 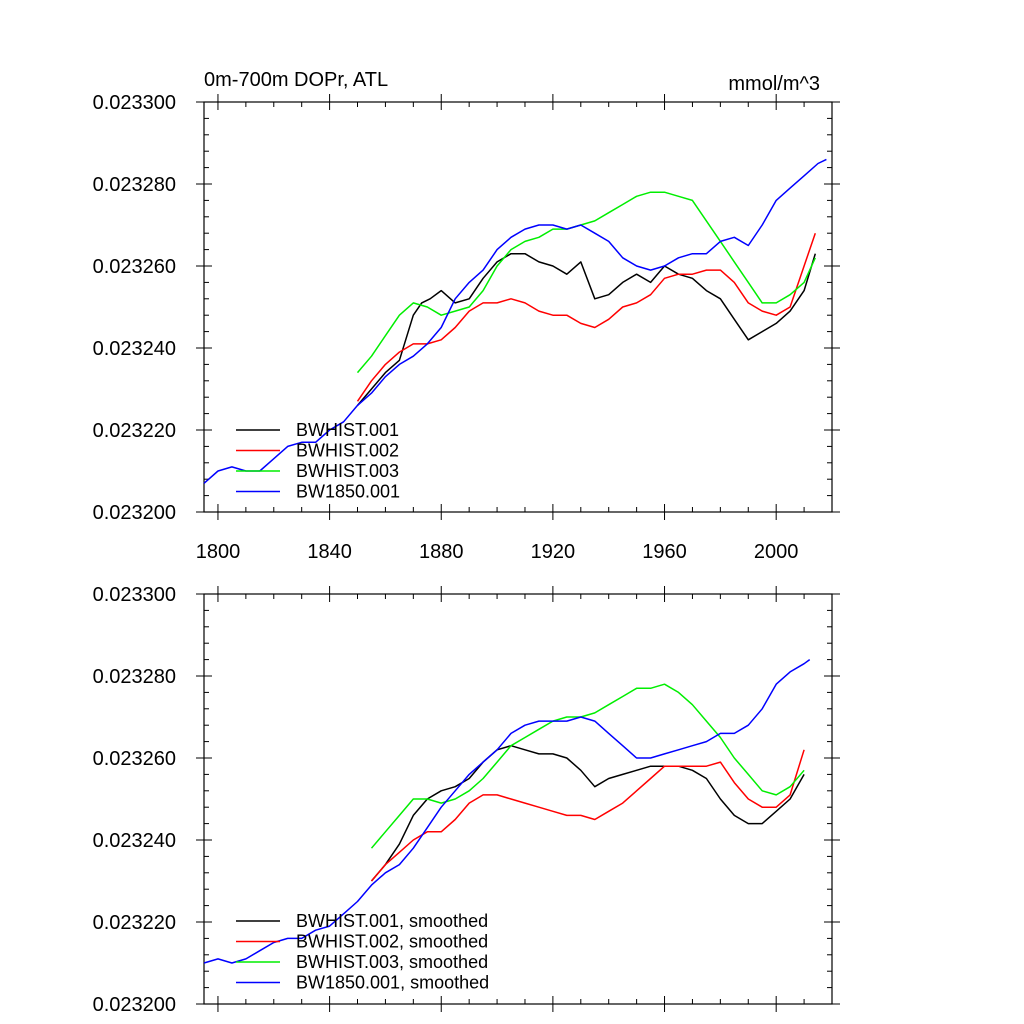 What do you see at coordinates (347, 451) in the screenshot?
I see `legend-label: BWHIST.002` at bounding box center [347, 451].